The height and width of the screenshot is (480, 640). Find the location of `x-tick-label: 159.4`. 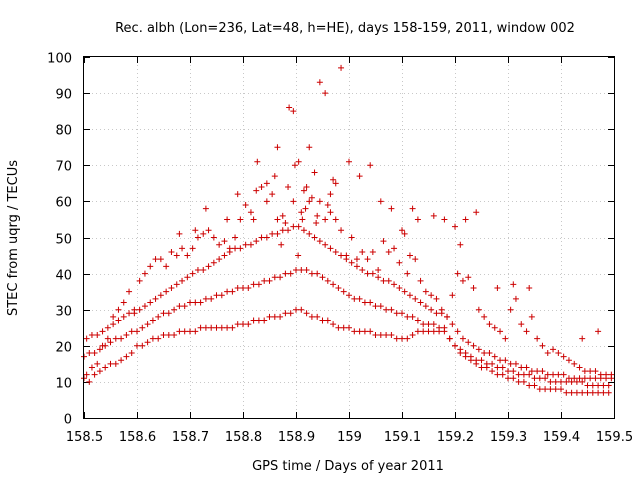

x-tick-label: 159.4 is located at coordinates (561, 437).